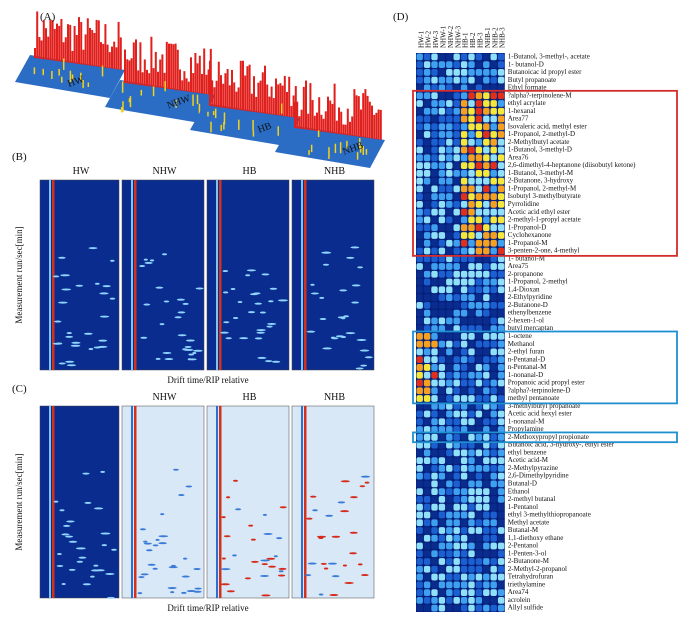 This screenshot has height=627, width=692. What do you see at coordinates (19, 389) in the screenshot?
I see `panel-label: (C)` at bounding box center [19, 389].